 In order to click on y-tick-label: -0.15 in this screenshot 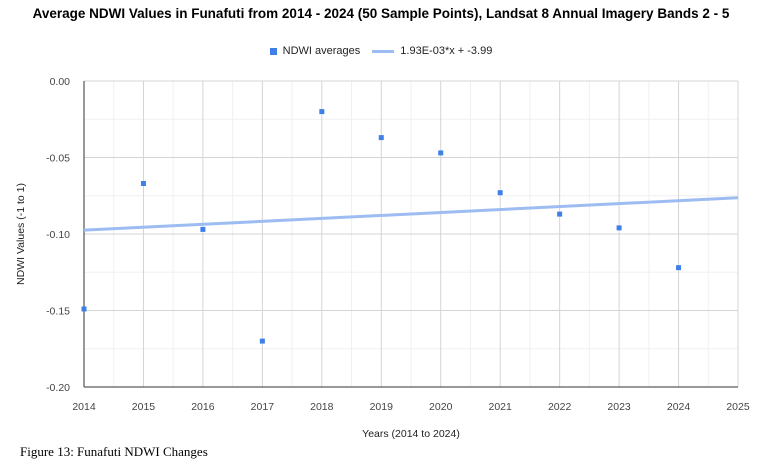, I will do `click(58, 312)`.